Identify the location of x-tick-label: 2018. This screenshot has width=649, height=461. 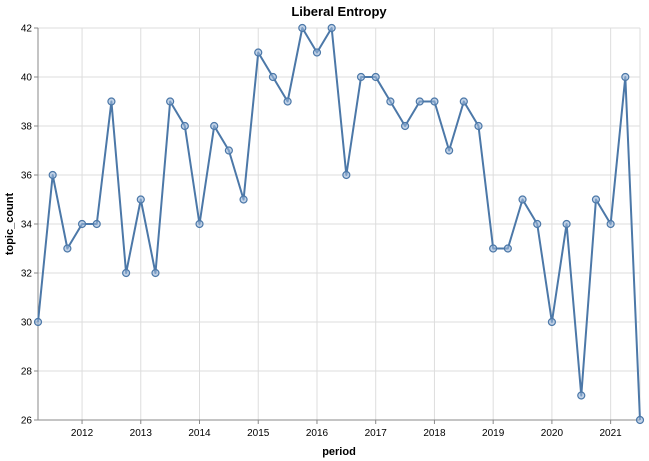
(434, 433).